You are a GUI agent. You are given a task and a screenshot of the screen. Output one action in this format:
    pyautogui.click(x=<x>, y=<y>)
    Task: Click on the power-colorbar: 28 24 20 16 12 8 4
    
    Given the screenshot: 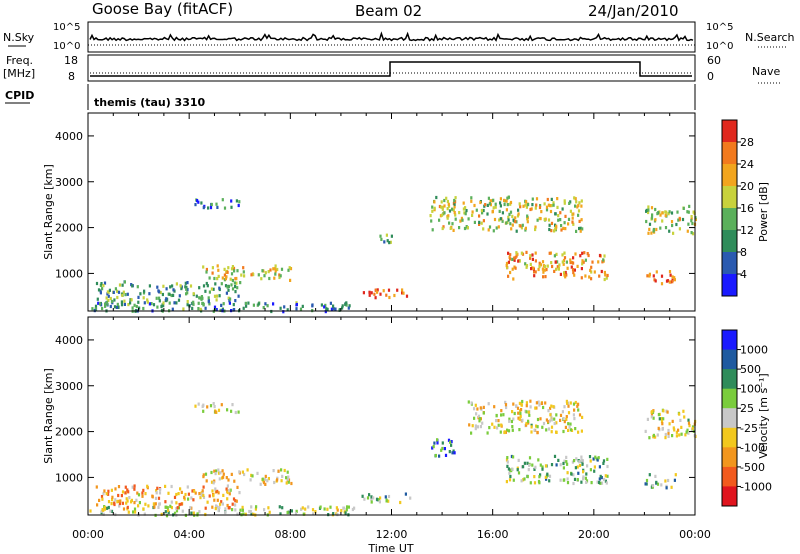 What is the action you would take?
    pyautogui.click(x=737, y=208)
    